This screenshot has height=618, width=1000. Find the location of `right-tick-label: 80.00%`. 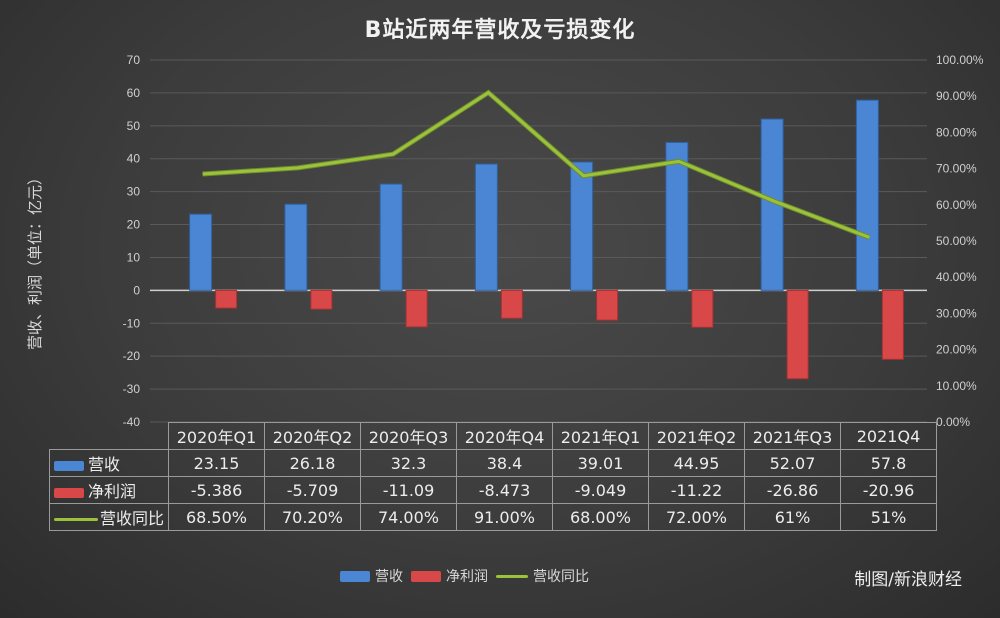

right-tick-label: 80.00% is located at coordinates (956, 132).